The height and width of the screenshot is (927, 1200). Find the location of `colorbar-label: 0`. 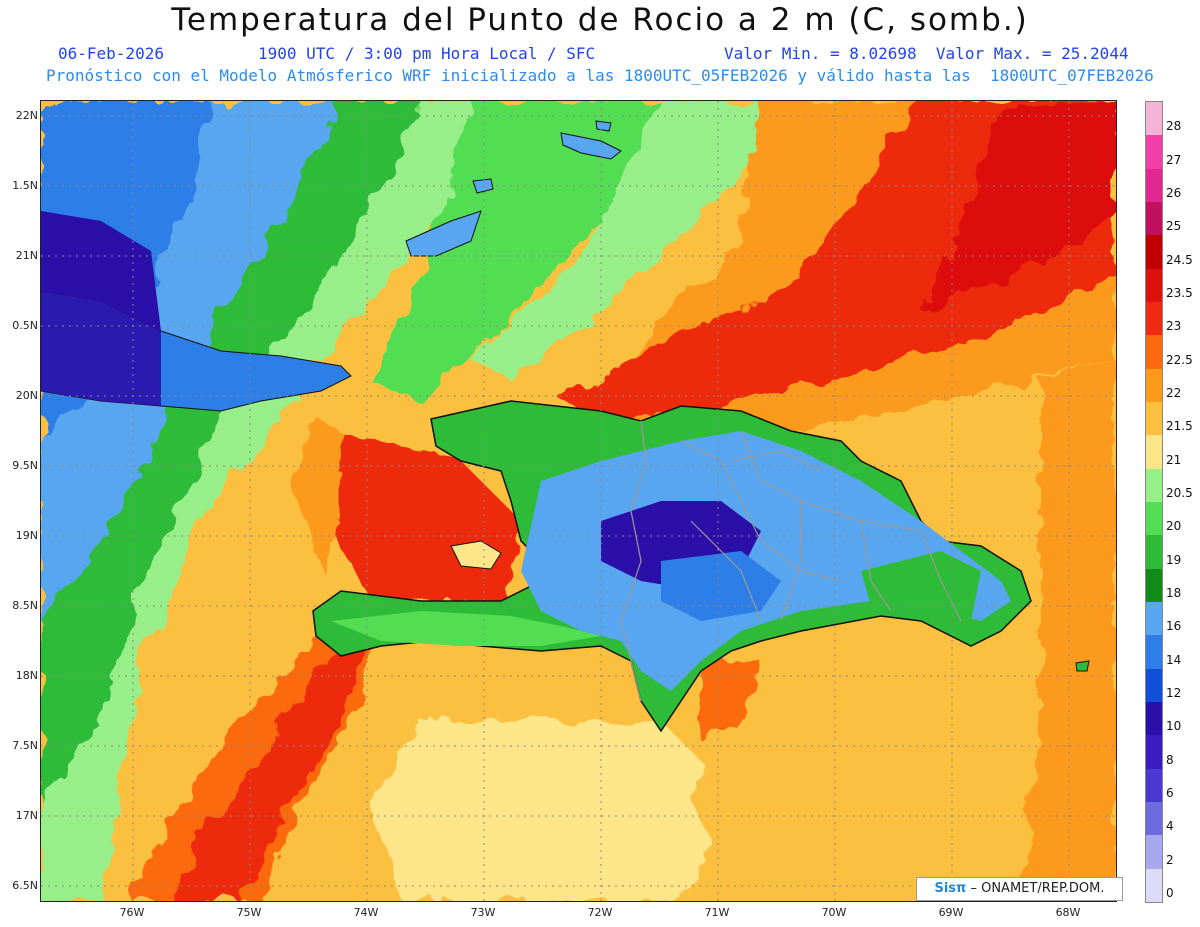

colorbar-label: 0 is located at coordinates (1170, 893).